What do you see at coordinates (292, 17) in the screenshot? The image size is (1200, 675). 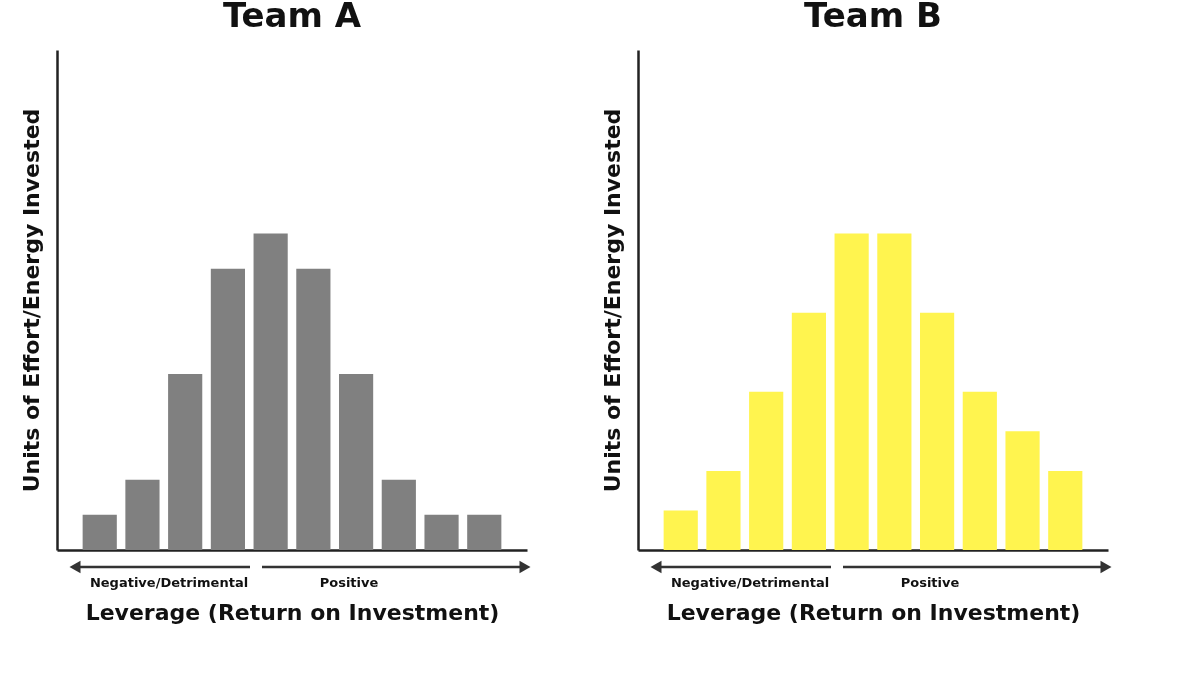 I see `chart-title: Team A` at bounding box center [292, 17].